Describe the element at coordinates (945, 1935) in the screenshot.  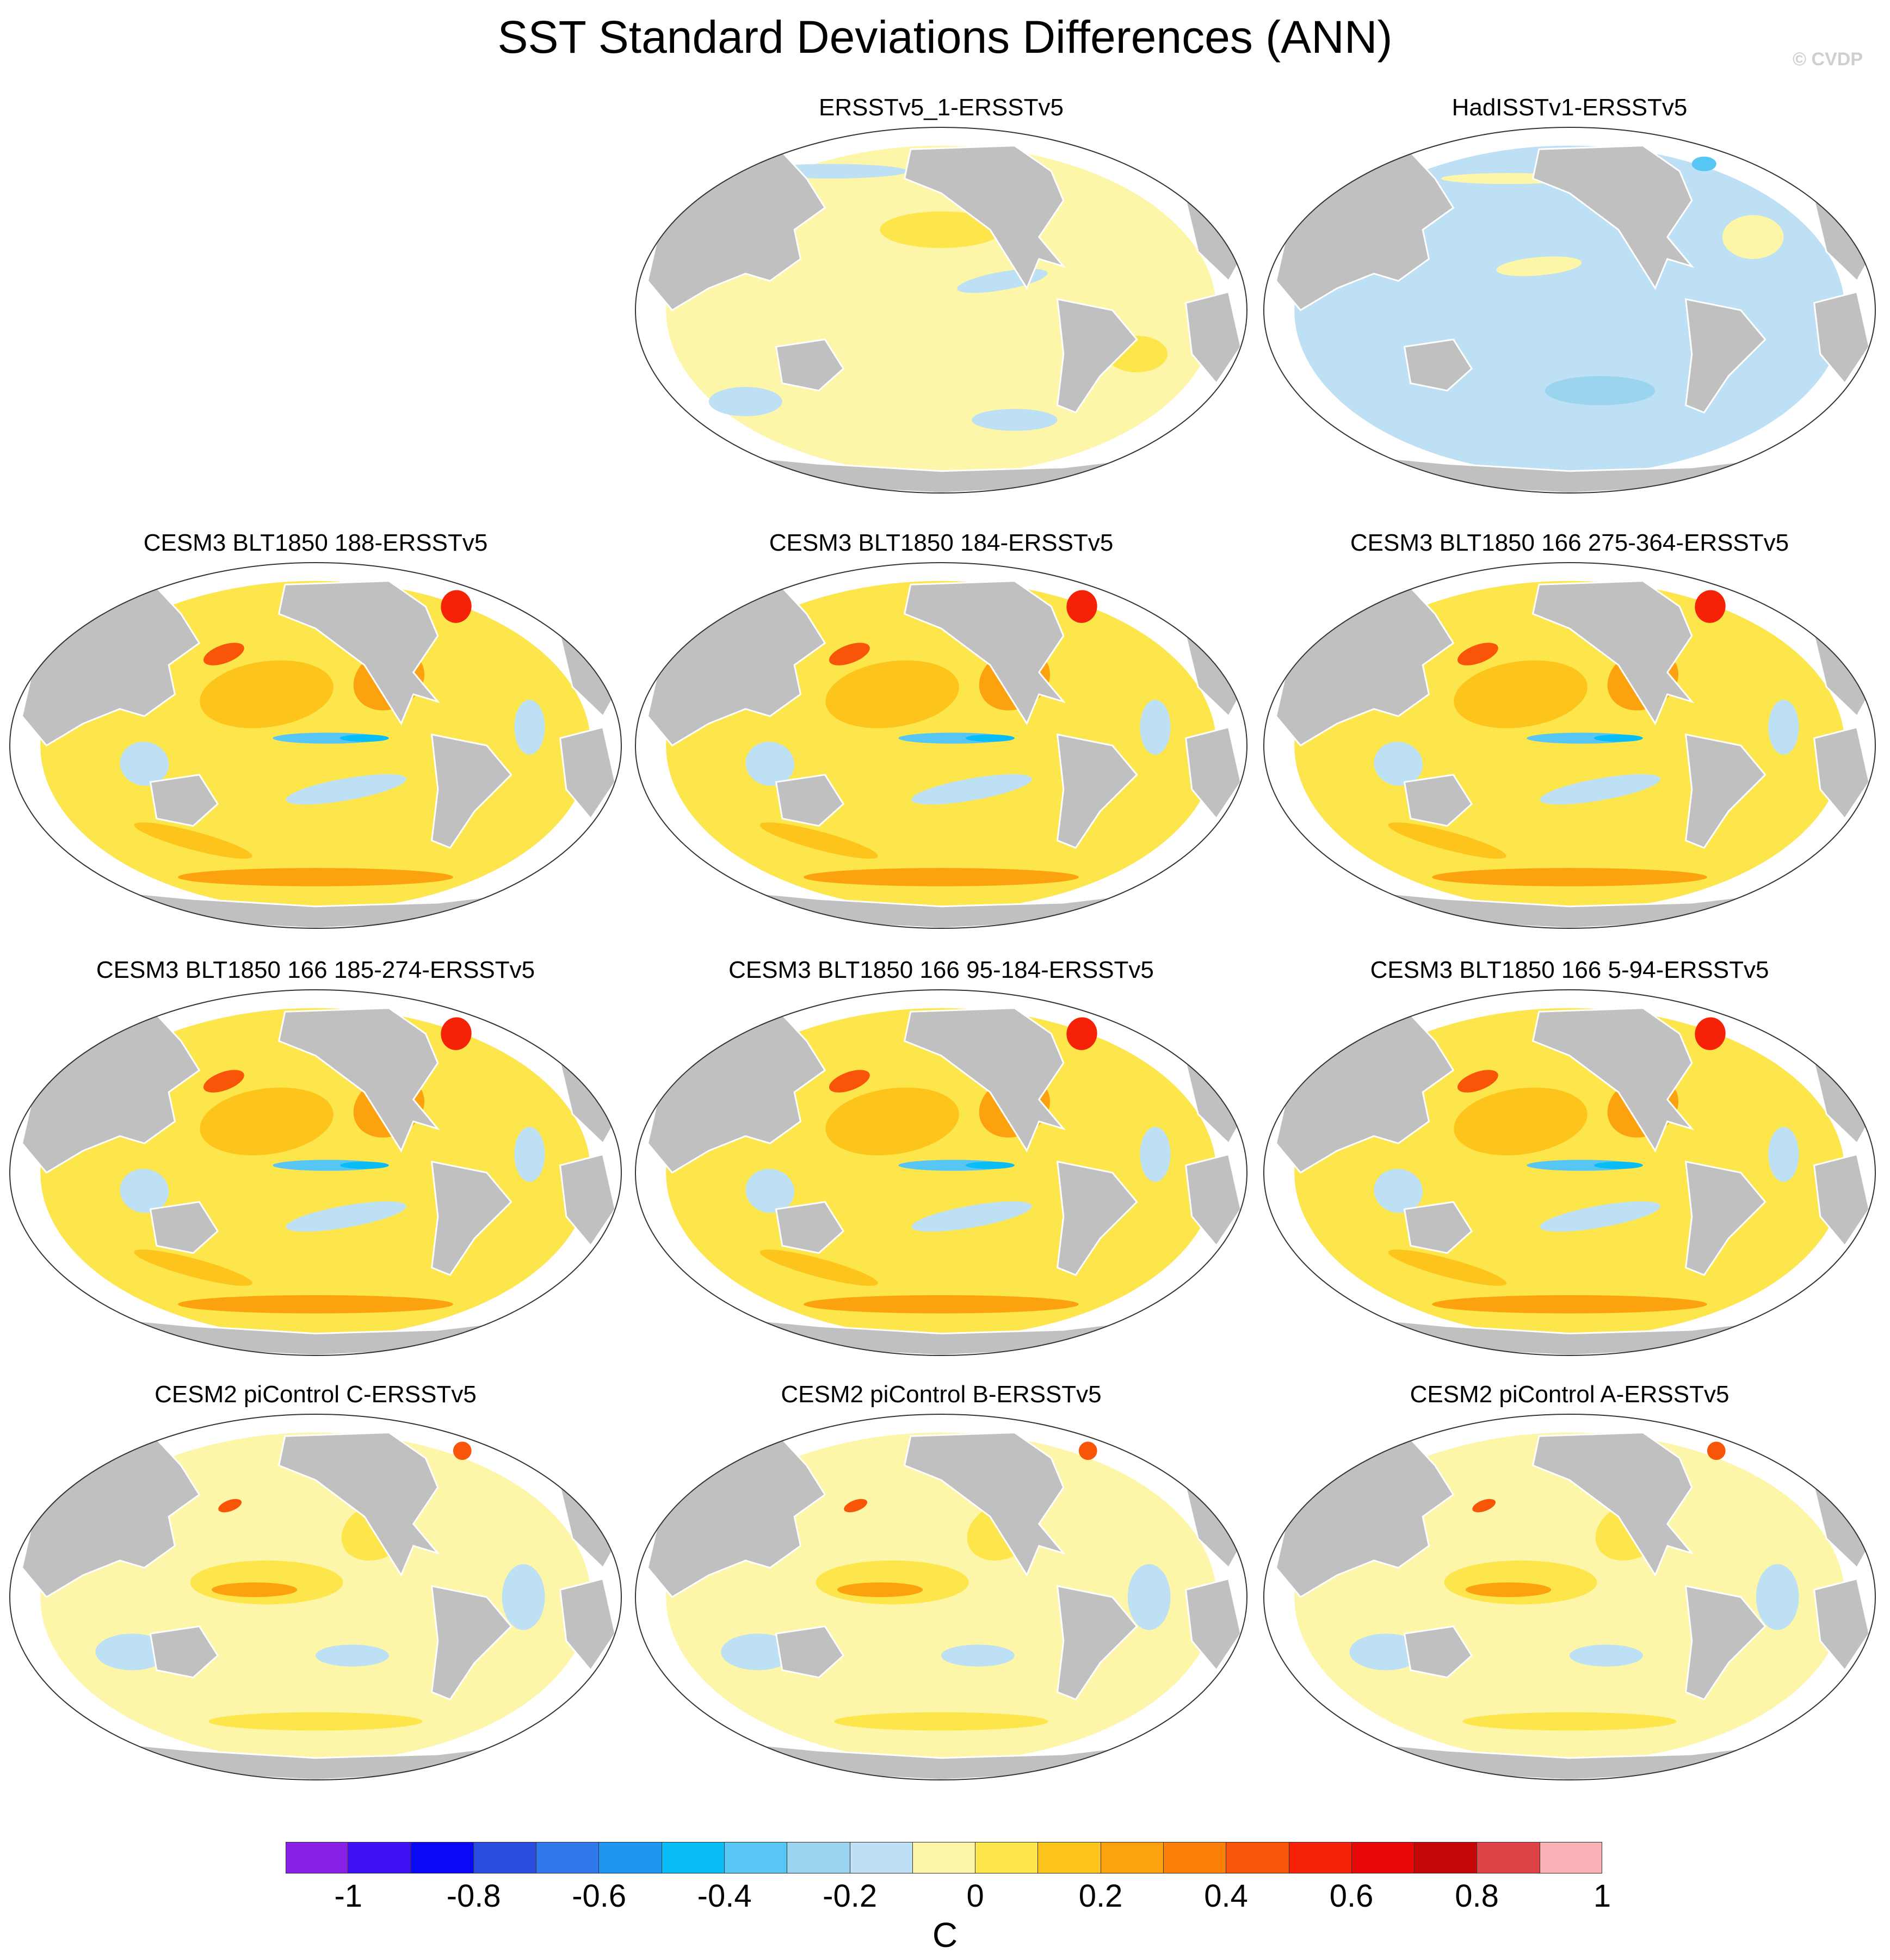
I see `colorbar-unit-label: C` at that location.